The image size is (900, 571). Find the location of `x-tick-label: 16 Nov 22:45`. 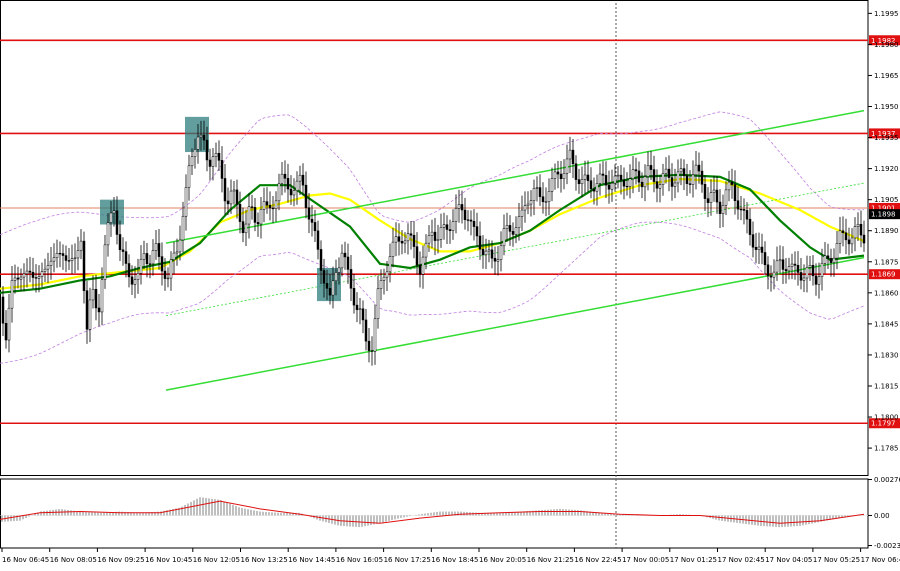

x-tick-label: 16 Nov 22:45 is located at coordinates (597, 560).